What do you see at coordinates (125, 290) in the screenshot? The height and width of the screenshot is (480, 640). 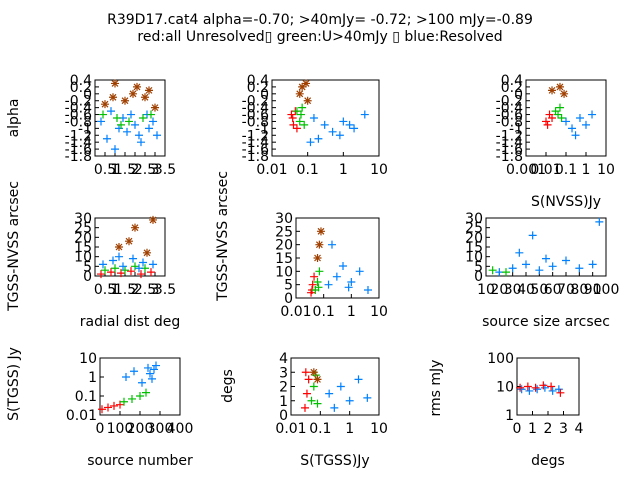 I see `x-tick-label: 1.5` at bounding box center [125, 290].